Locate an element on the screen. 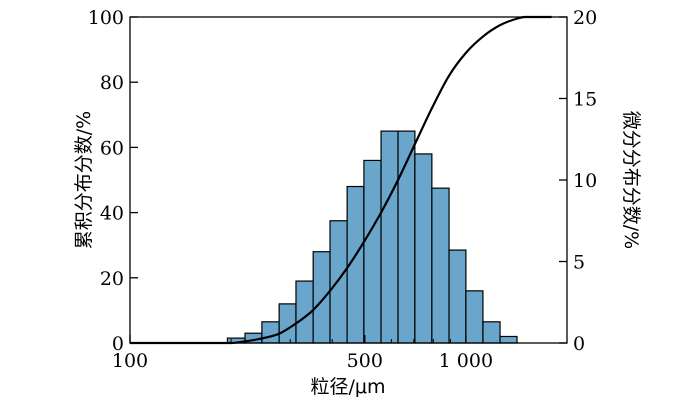  left-y-axis-title: 累积分布分数/% is located at coordinates (84, 180).